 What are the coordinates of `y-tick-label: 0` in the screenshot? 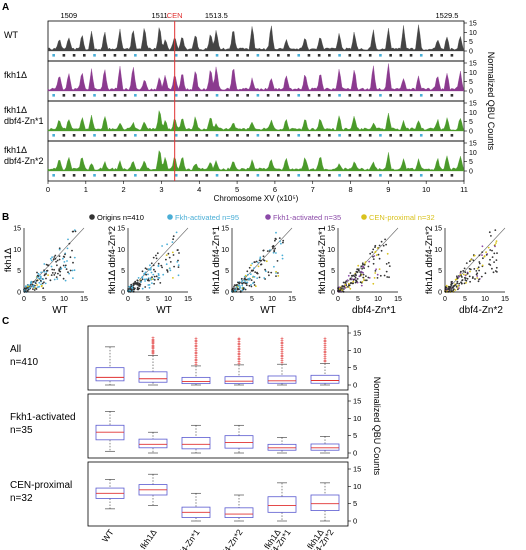 It's located at (227, 293).